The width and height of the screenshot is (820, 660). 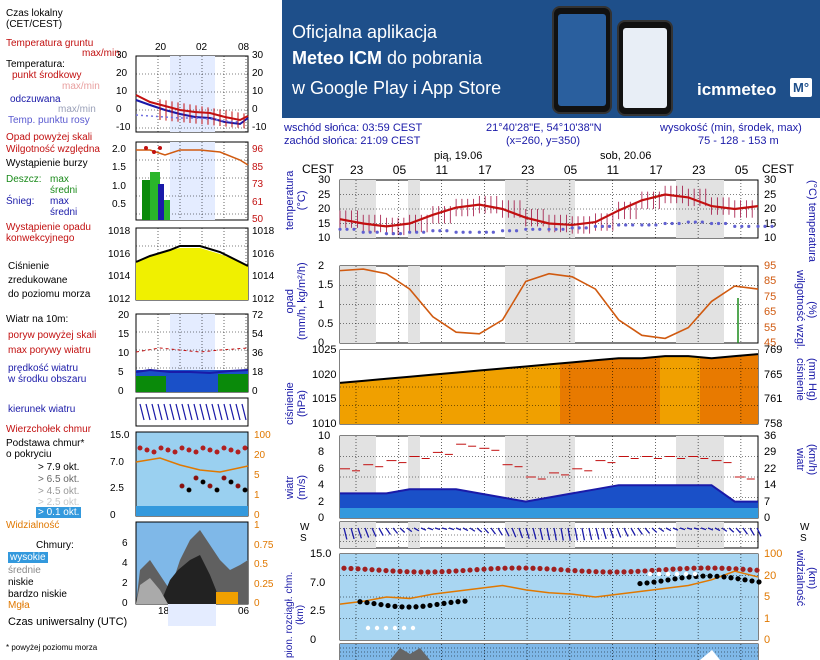 What do you see at coordinates (296, 487) in the screenshot?
I see `label-wind: wiatr (m/s)` at bounding box center [296, 487].